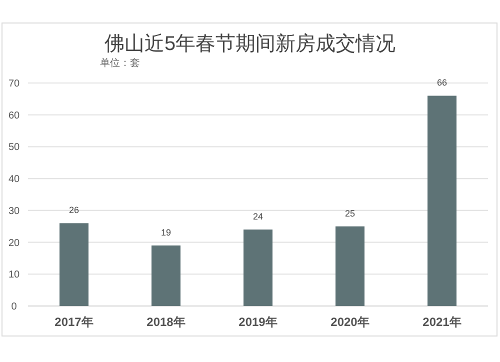  Describe the element at coordinates (14, 275) in the screenshot. I see `y-tick-label: 10` at that location.